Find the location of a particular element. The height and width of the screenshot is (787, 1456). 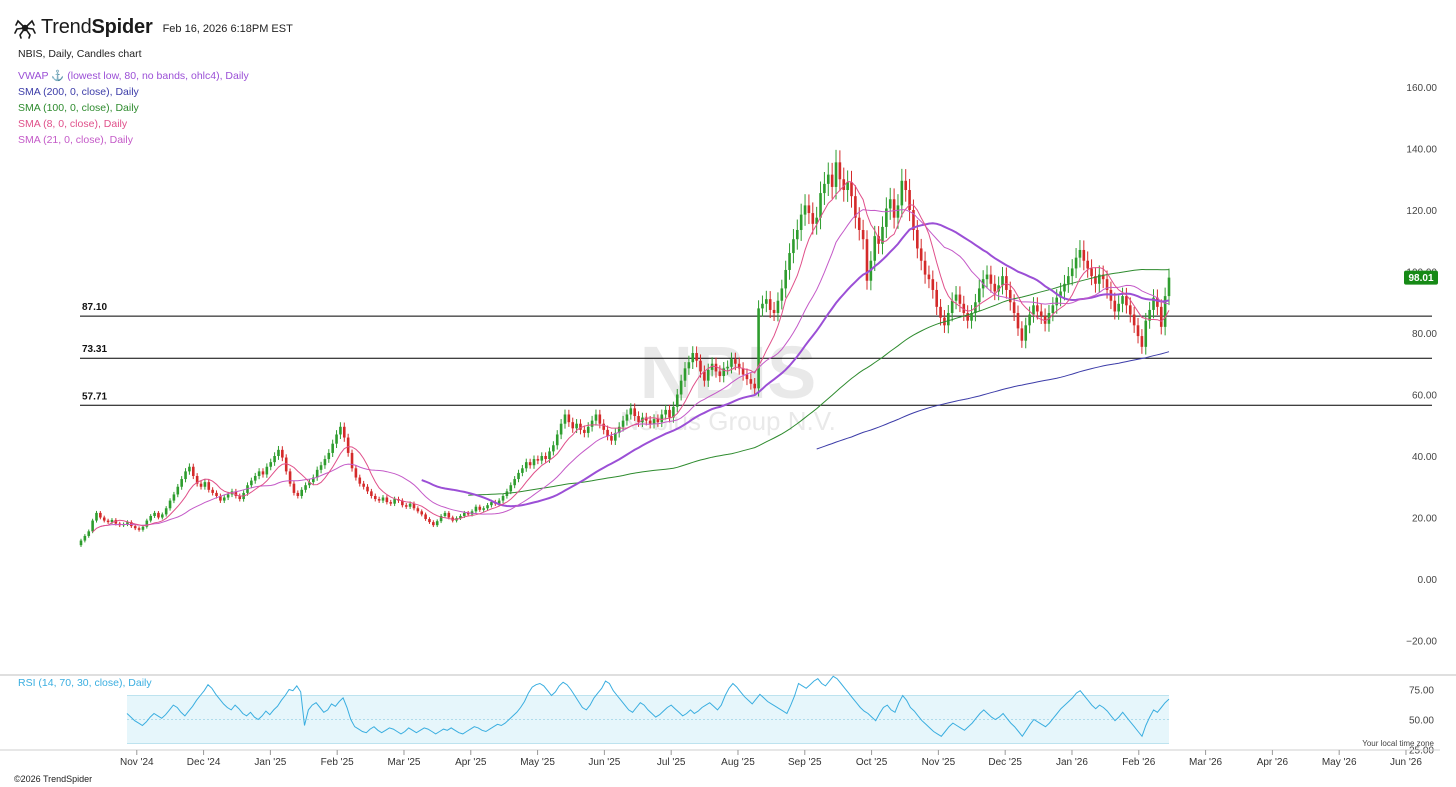

level-label-0: 87.10 is located at coordinates (94, 307).